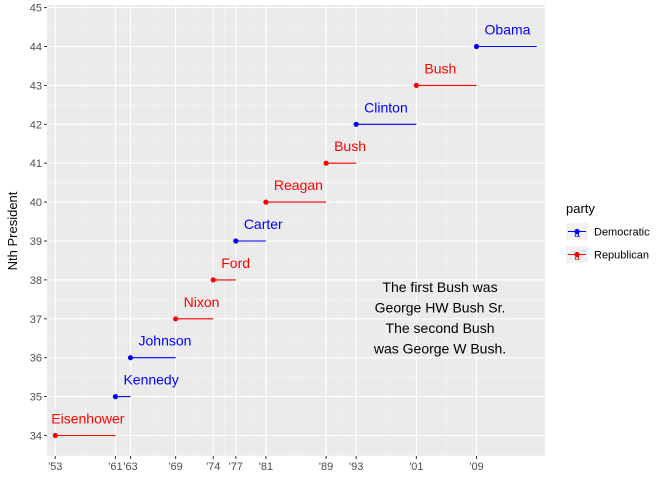 The height and width of the screenshot is (480, 672). Describe the element at coordinates (439, 287) in the screenshot. I see `annotation-line: The first Bush was` at that location.